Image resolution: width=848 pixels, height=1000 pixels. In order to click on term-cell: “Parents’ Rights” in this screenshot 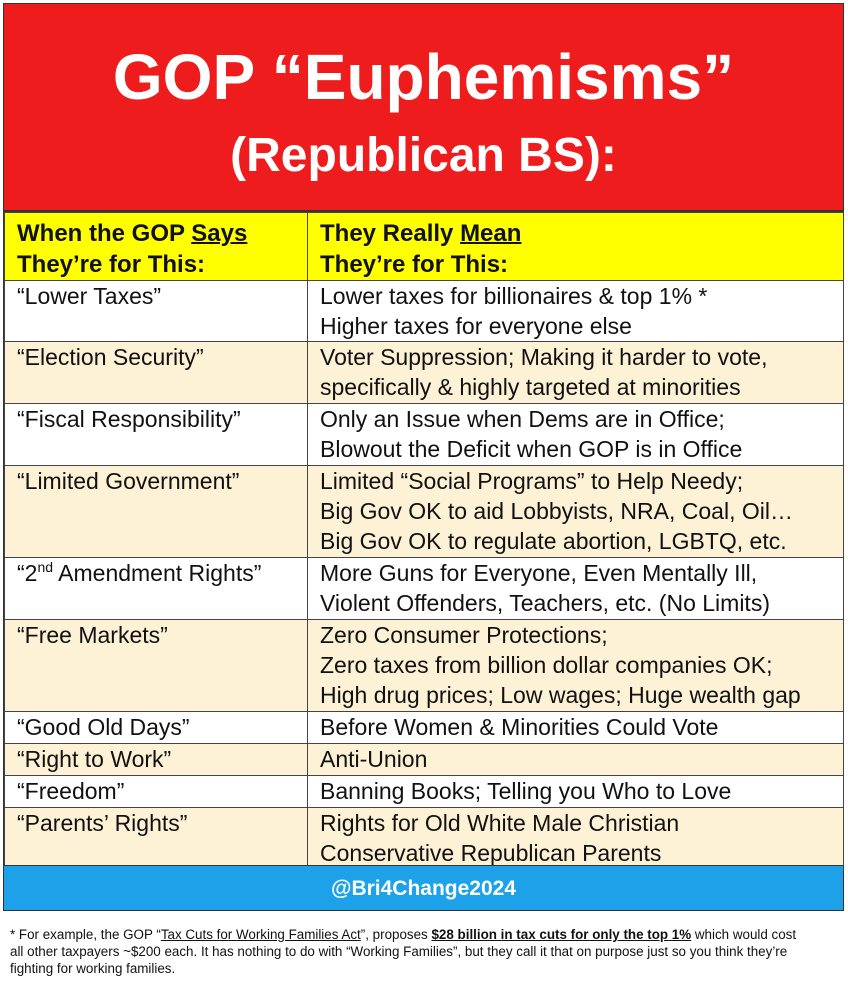, I will do `click(156, 838)`.